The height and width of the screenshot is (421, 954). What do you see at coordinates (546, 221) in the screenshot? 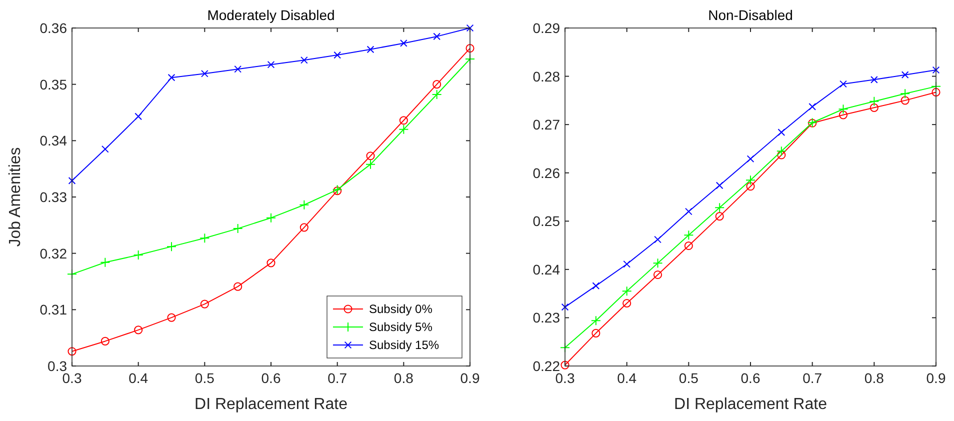
I see `y-tick-label: 0.25` at bounding box center [546, 221].